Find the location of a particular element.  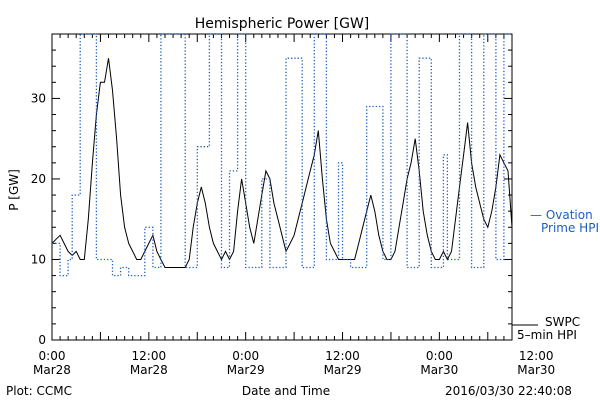

y-tick-label: 30 is located at coordinates (38, 98).